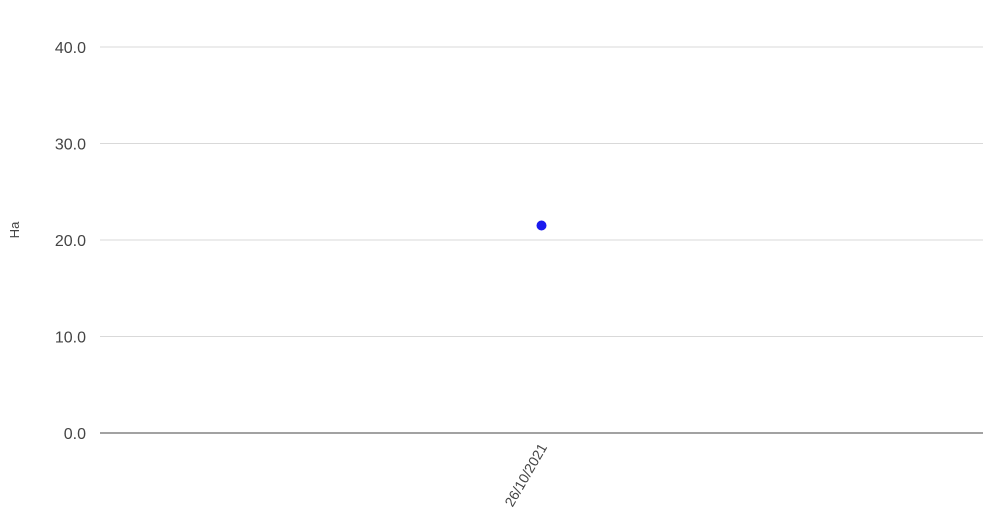 The image size is (983, 532). I want to click on data-points, so click(541, 225).